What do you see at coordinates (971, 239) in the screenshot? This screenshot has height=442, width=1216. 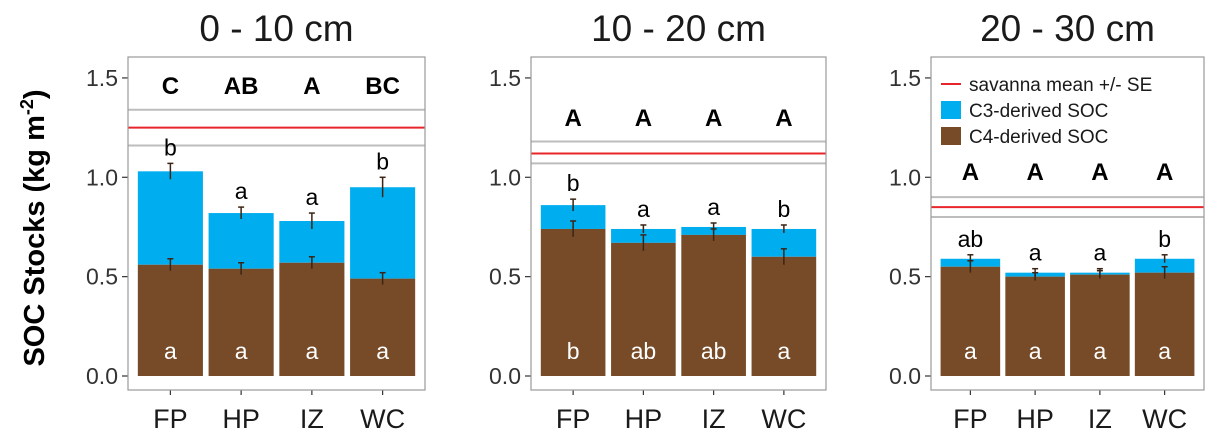 I see `letter-total: ab` at bounding box center [971, 239].